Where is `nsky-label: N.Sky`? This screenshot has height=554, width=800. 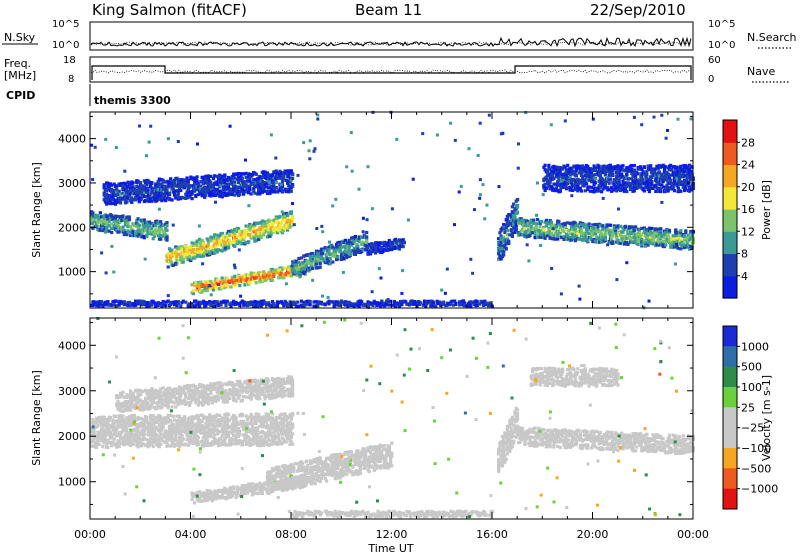
nsky-label: N.Sky is located at coordinates (20, 37).